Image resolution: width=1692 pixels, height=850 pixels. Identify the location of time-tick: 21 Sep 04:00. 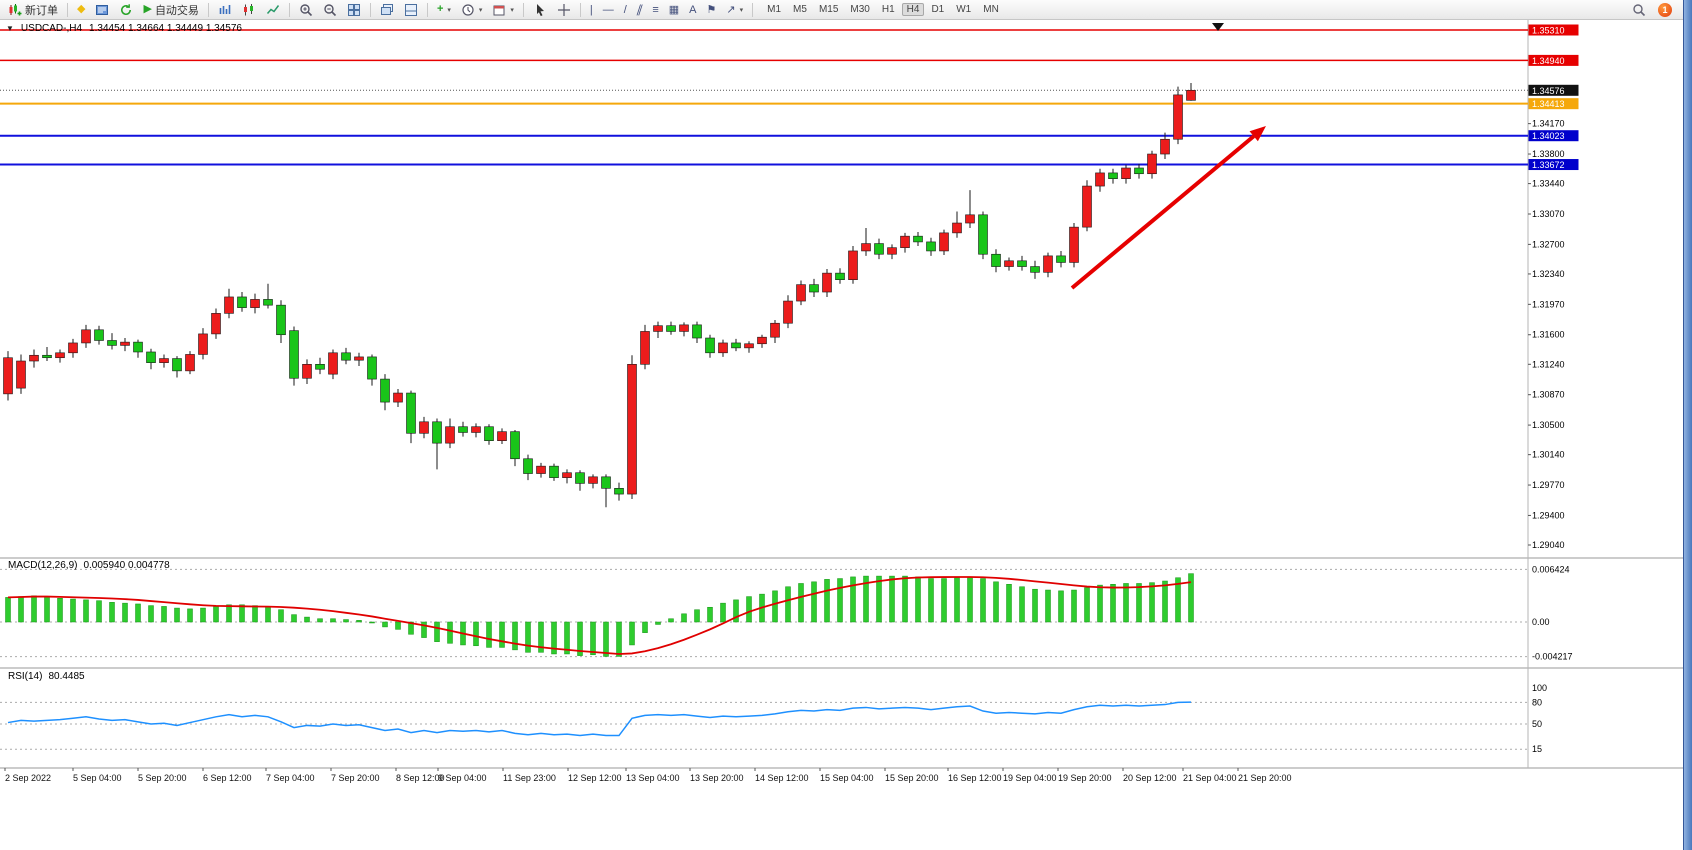
(1210, 778).